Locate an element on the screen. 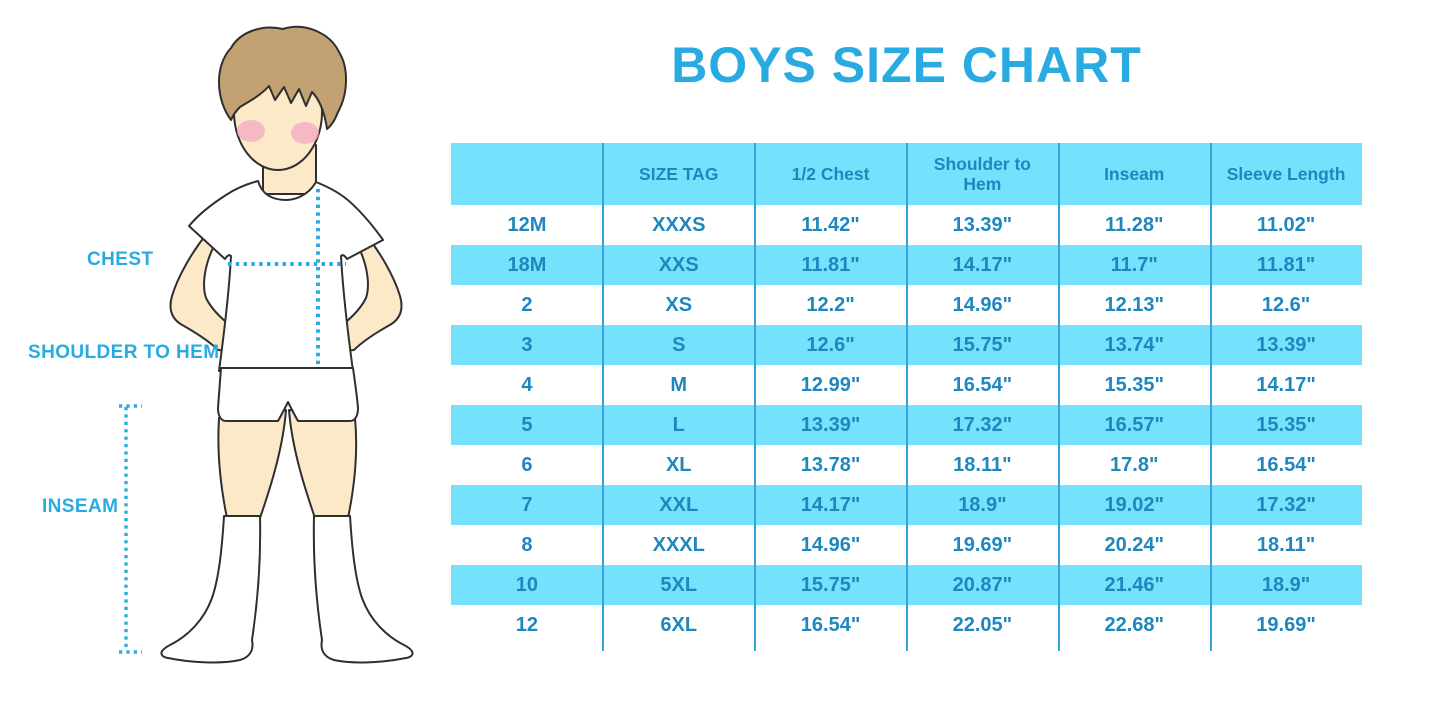 The width and height of the screenshot is (1445, 723). table-cell: 6 is located at coordinates (527, 464).